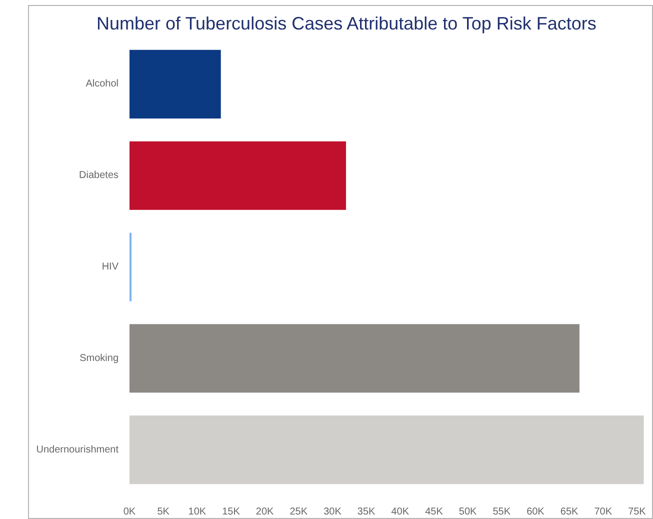 The image size is (653, 519). I want to click on x-tick-label: 60K, so click(535, 512).